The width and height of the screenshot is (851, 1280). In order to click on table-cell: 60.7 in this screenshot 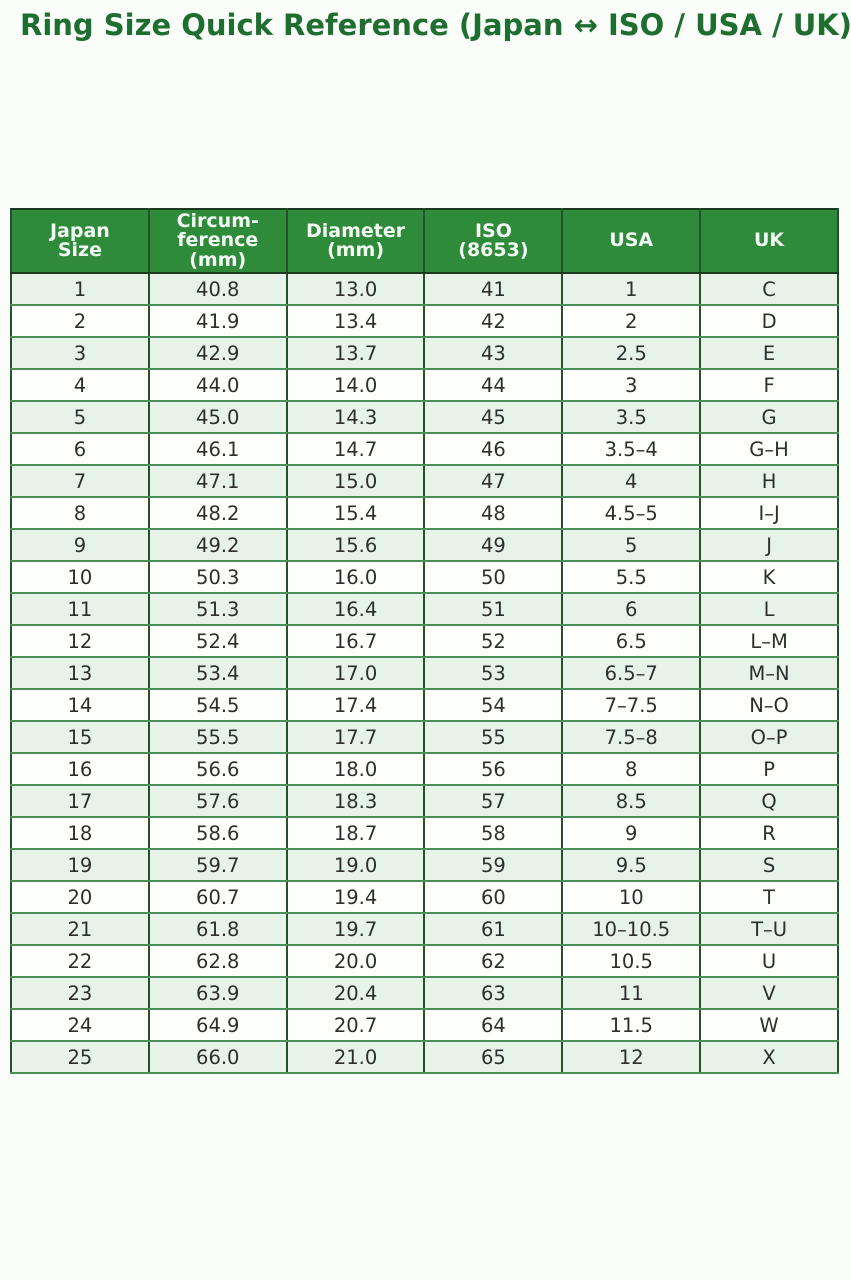, I will do `click(217, 897)`.